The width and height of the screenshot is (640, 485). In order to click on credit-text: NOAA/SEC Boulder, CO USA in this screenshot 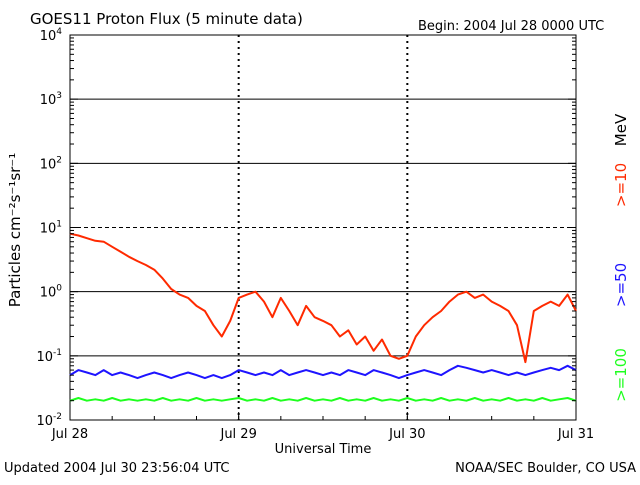, I will do `click(545, 468)`.